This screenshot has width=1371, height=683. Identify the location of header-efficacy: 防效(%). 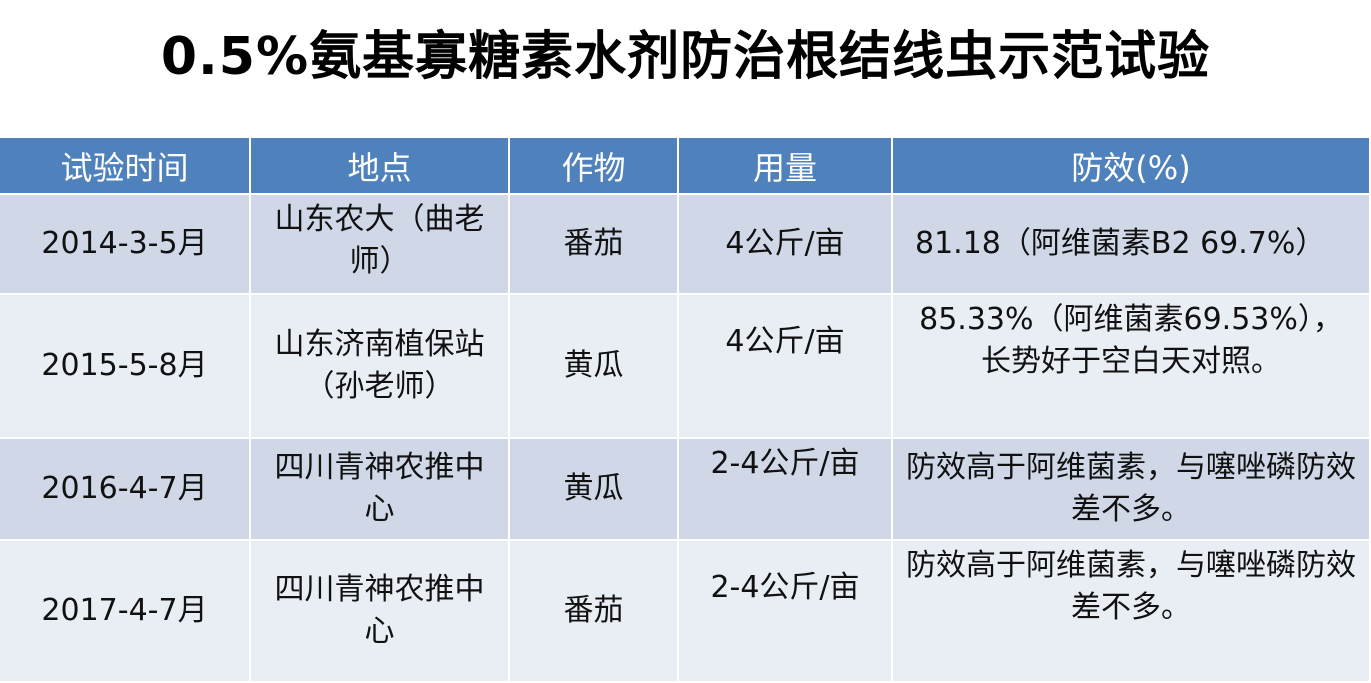
(1131, 165).